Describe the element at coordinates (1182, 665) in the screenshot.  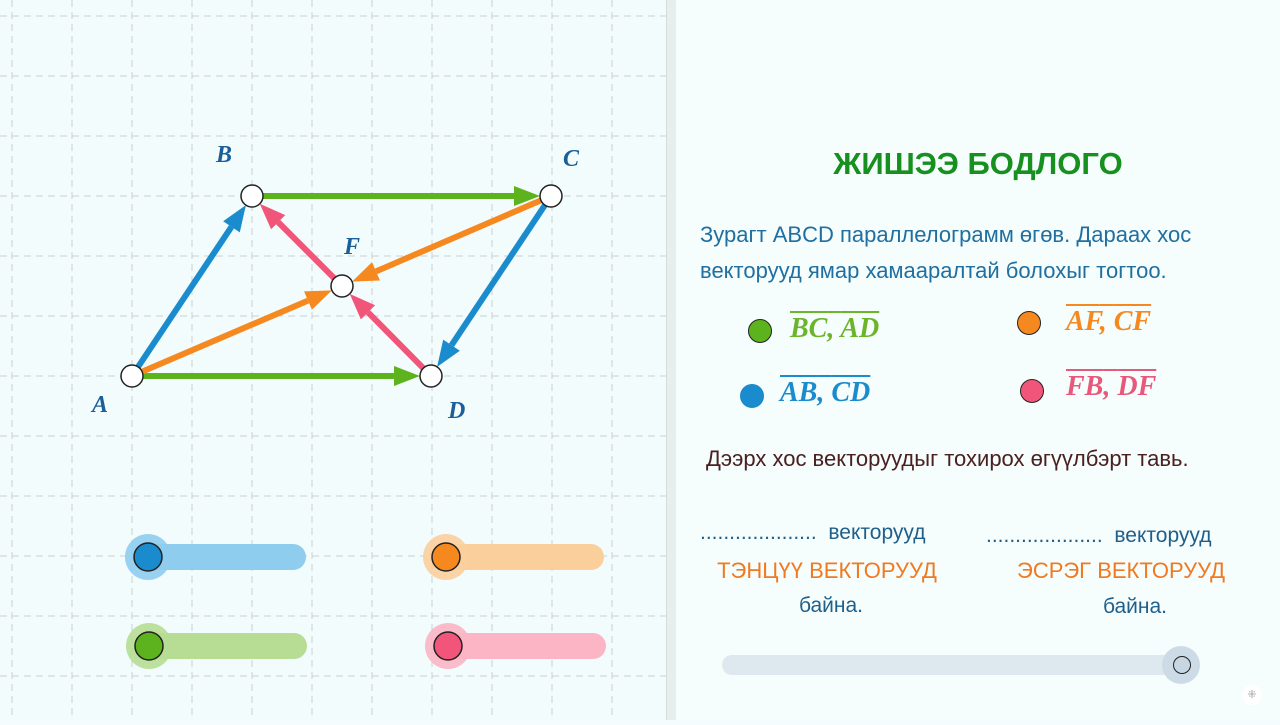
I see `progress-slider-thumb` at that location.